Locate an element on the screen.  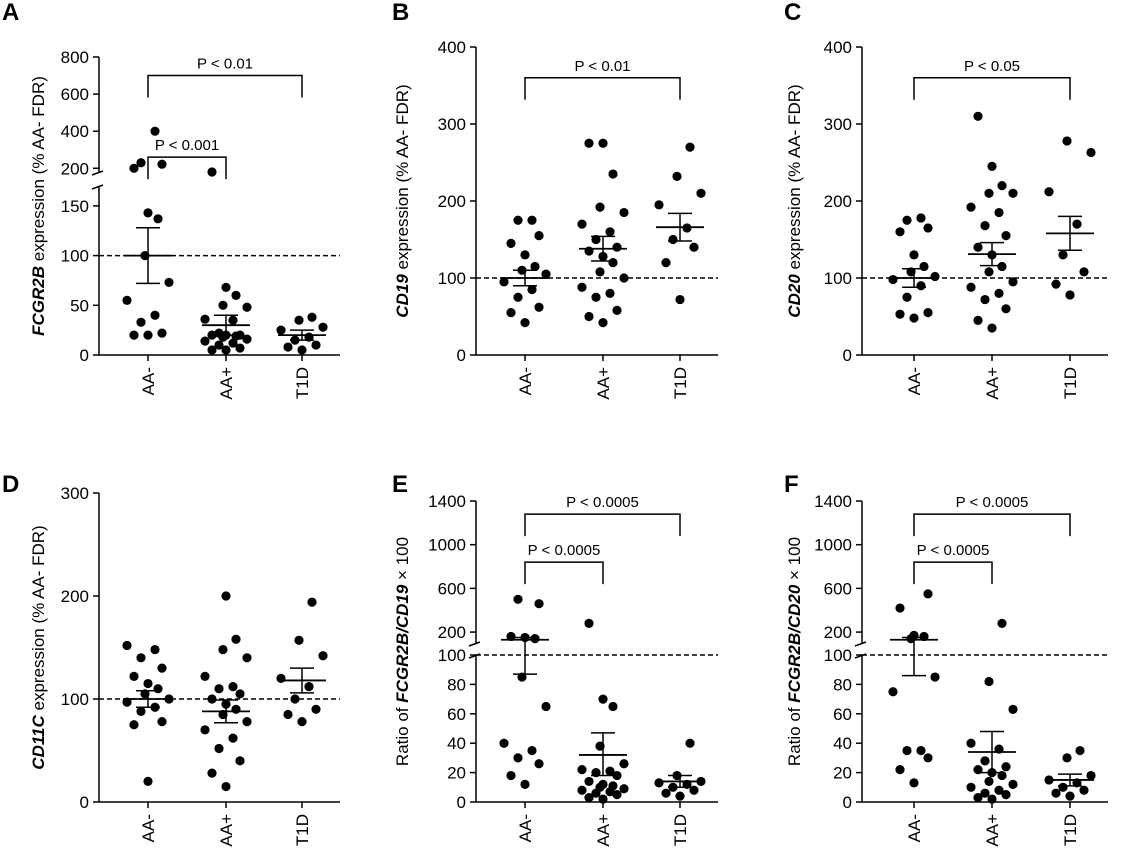
p-value-label: P < 0.05 is located at coordinates (992, 66).